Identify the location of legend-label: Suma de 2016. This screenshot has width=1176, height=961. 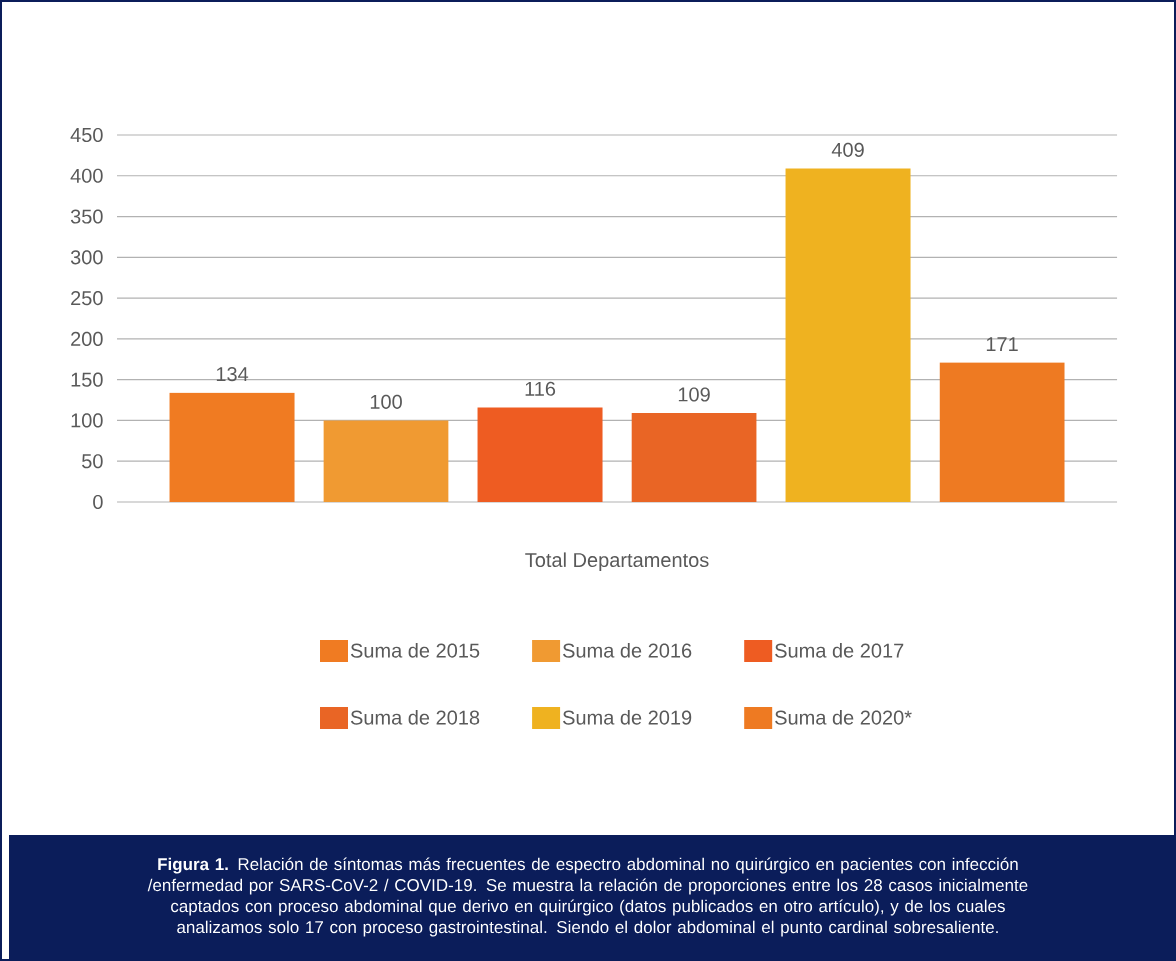
(627, 650).